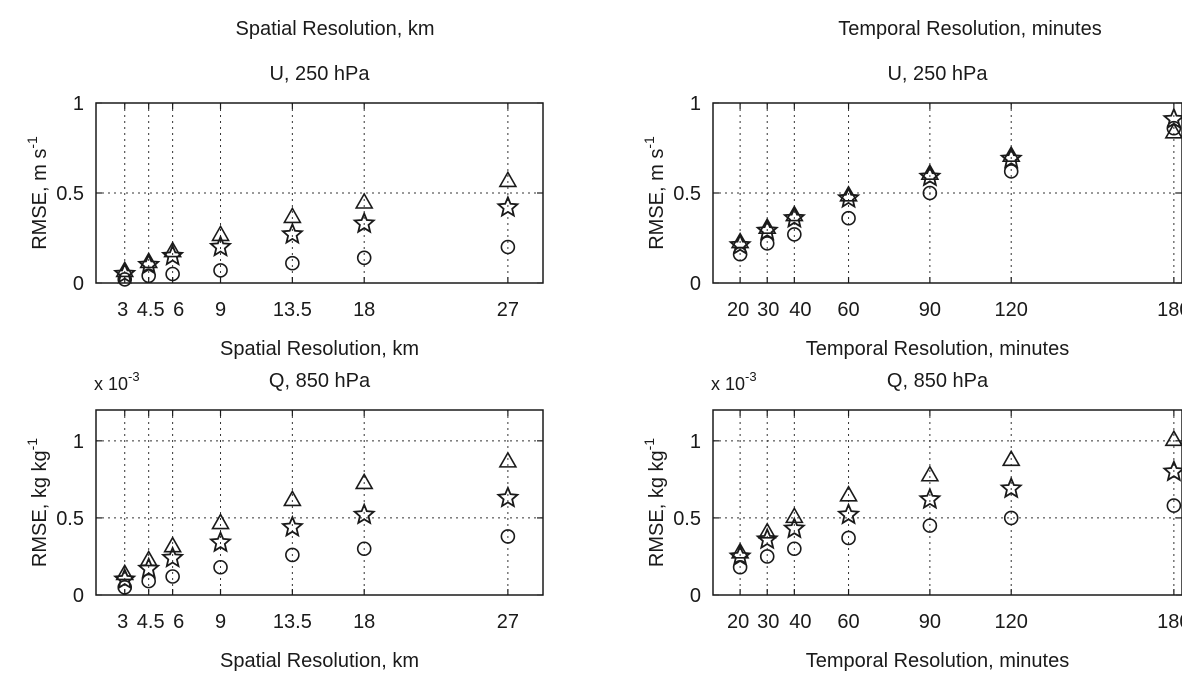 Image resolution: width=1182 pixels, height=673 pixels. I want to click on x-tick-label: 27, so click(508, 622).